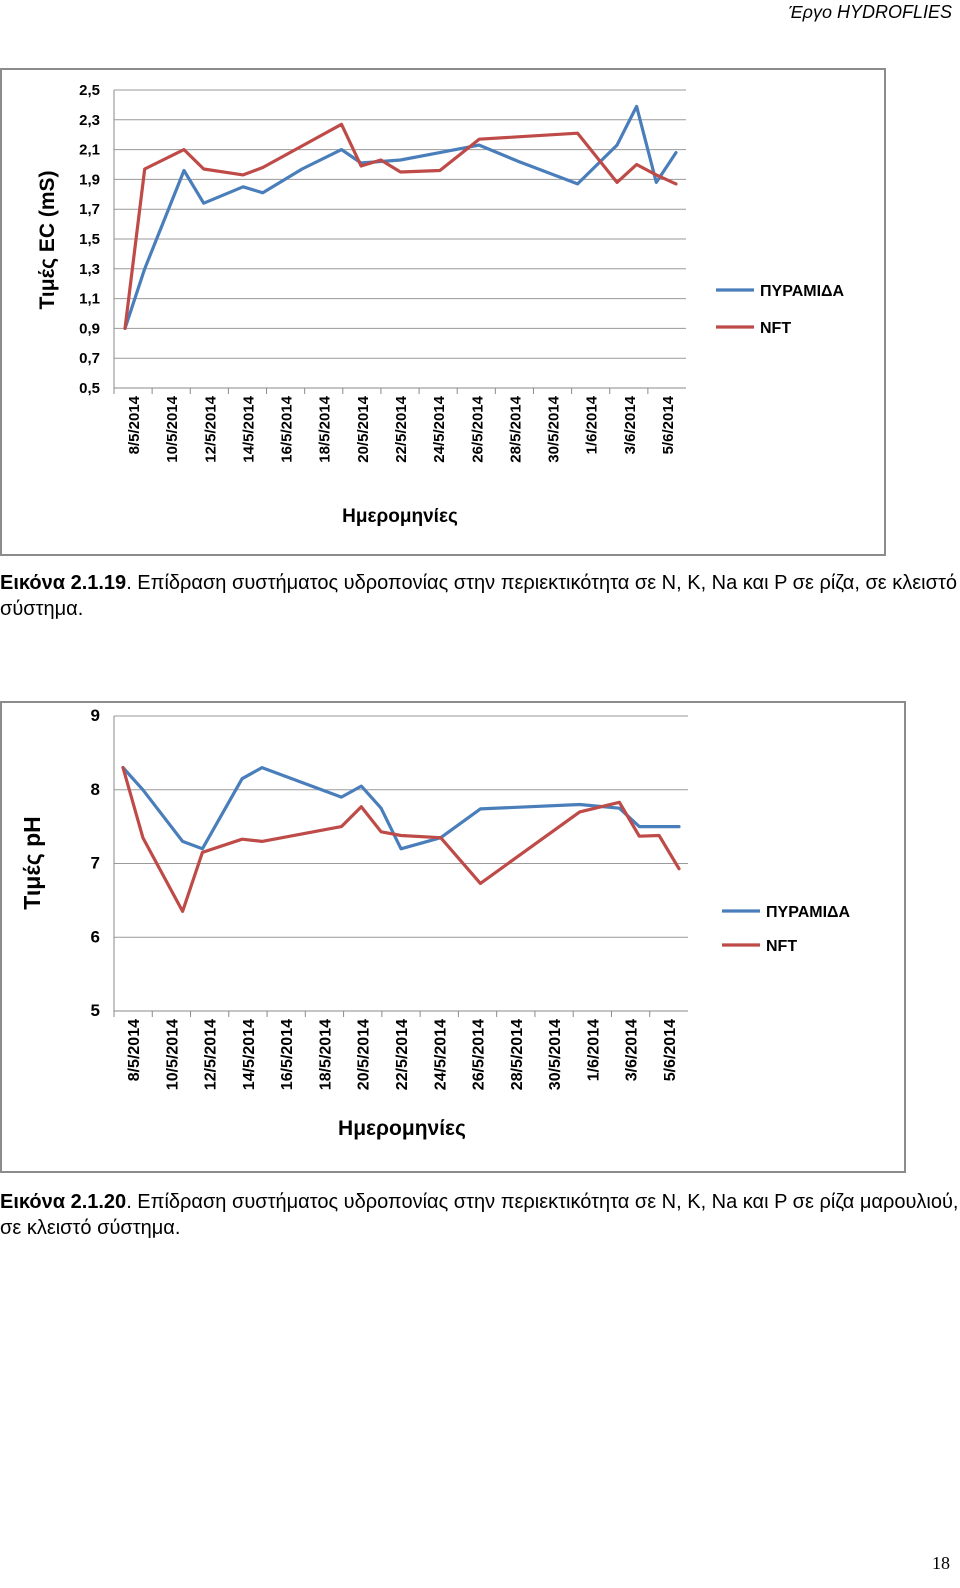  Describe the element at coordinates (63, 1202) in the screenshot. I see `caption-number: Εικόνα 2.1.20` at that location.